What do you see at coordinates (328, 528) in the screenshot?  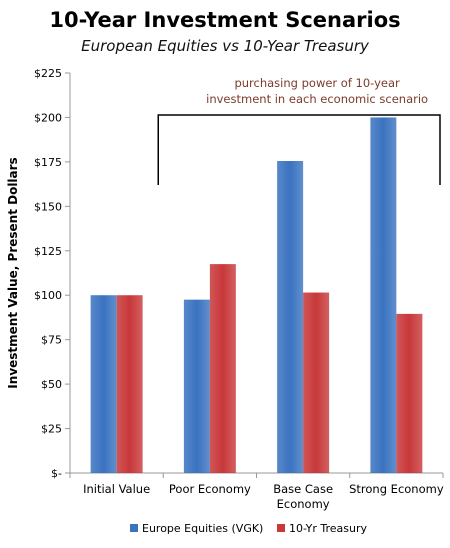 I see `legend-label: 10-Yr Treasury` at bounding box center [328, 528].